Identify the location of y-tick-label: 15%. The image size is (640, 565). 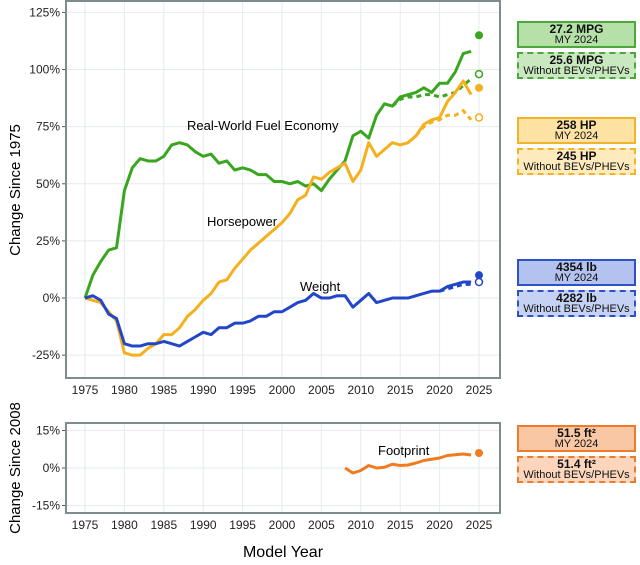
(48, 431).